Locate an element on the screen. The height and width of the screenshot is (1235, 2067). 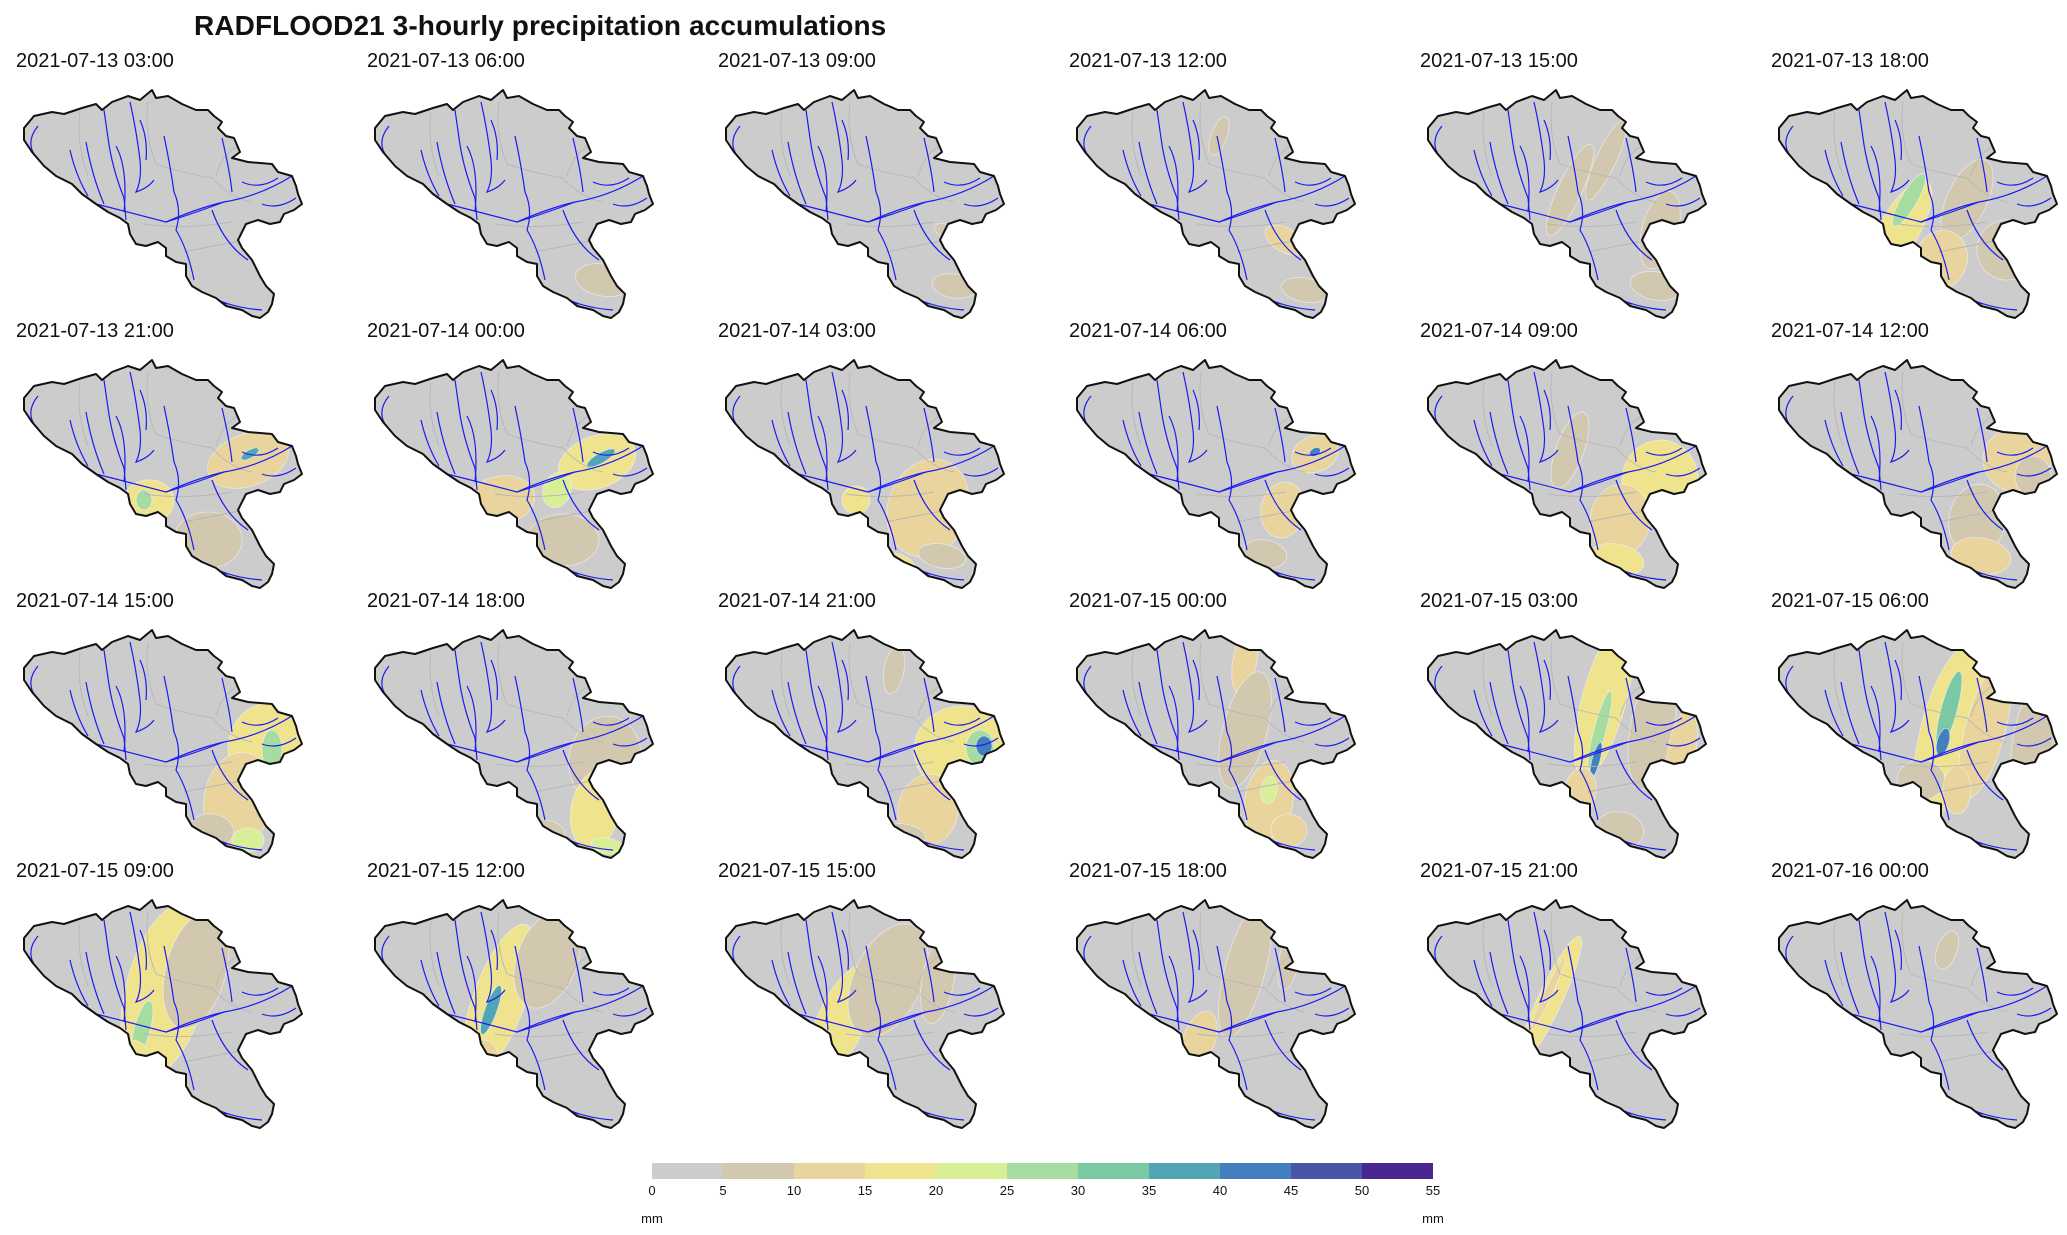
colorbar-ticks: 0 5 10 15 20 25 30 35 40 45 50 55 is located at coordinates (1044, 1190).